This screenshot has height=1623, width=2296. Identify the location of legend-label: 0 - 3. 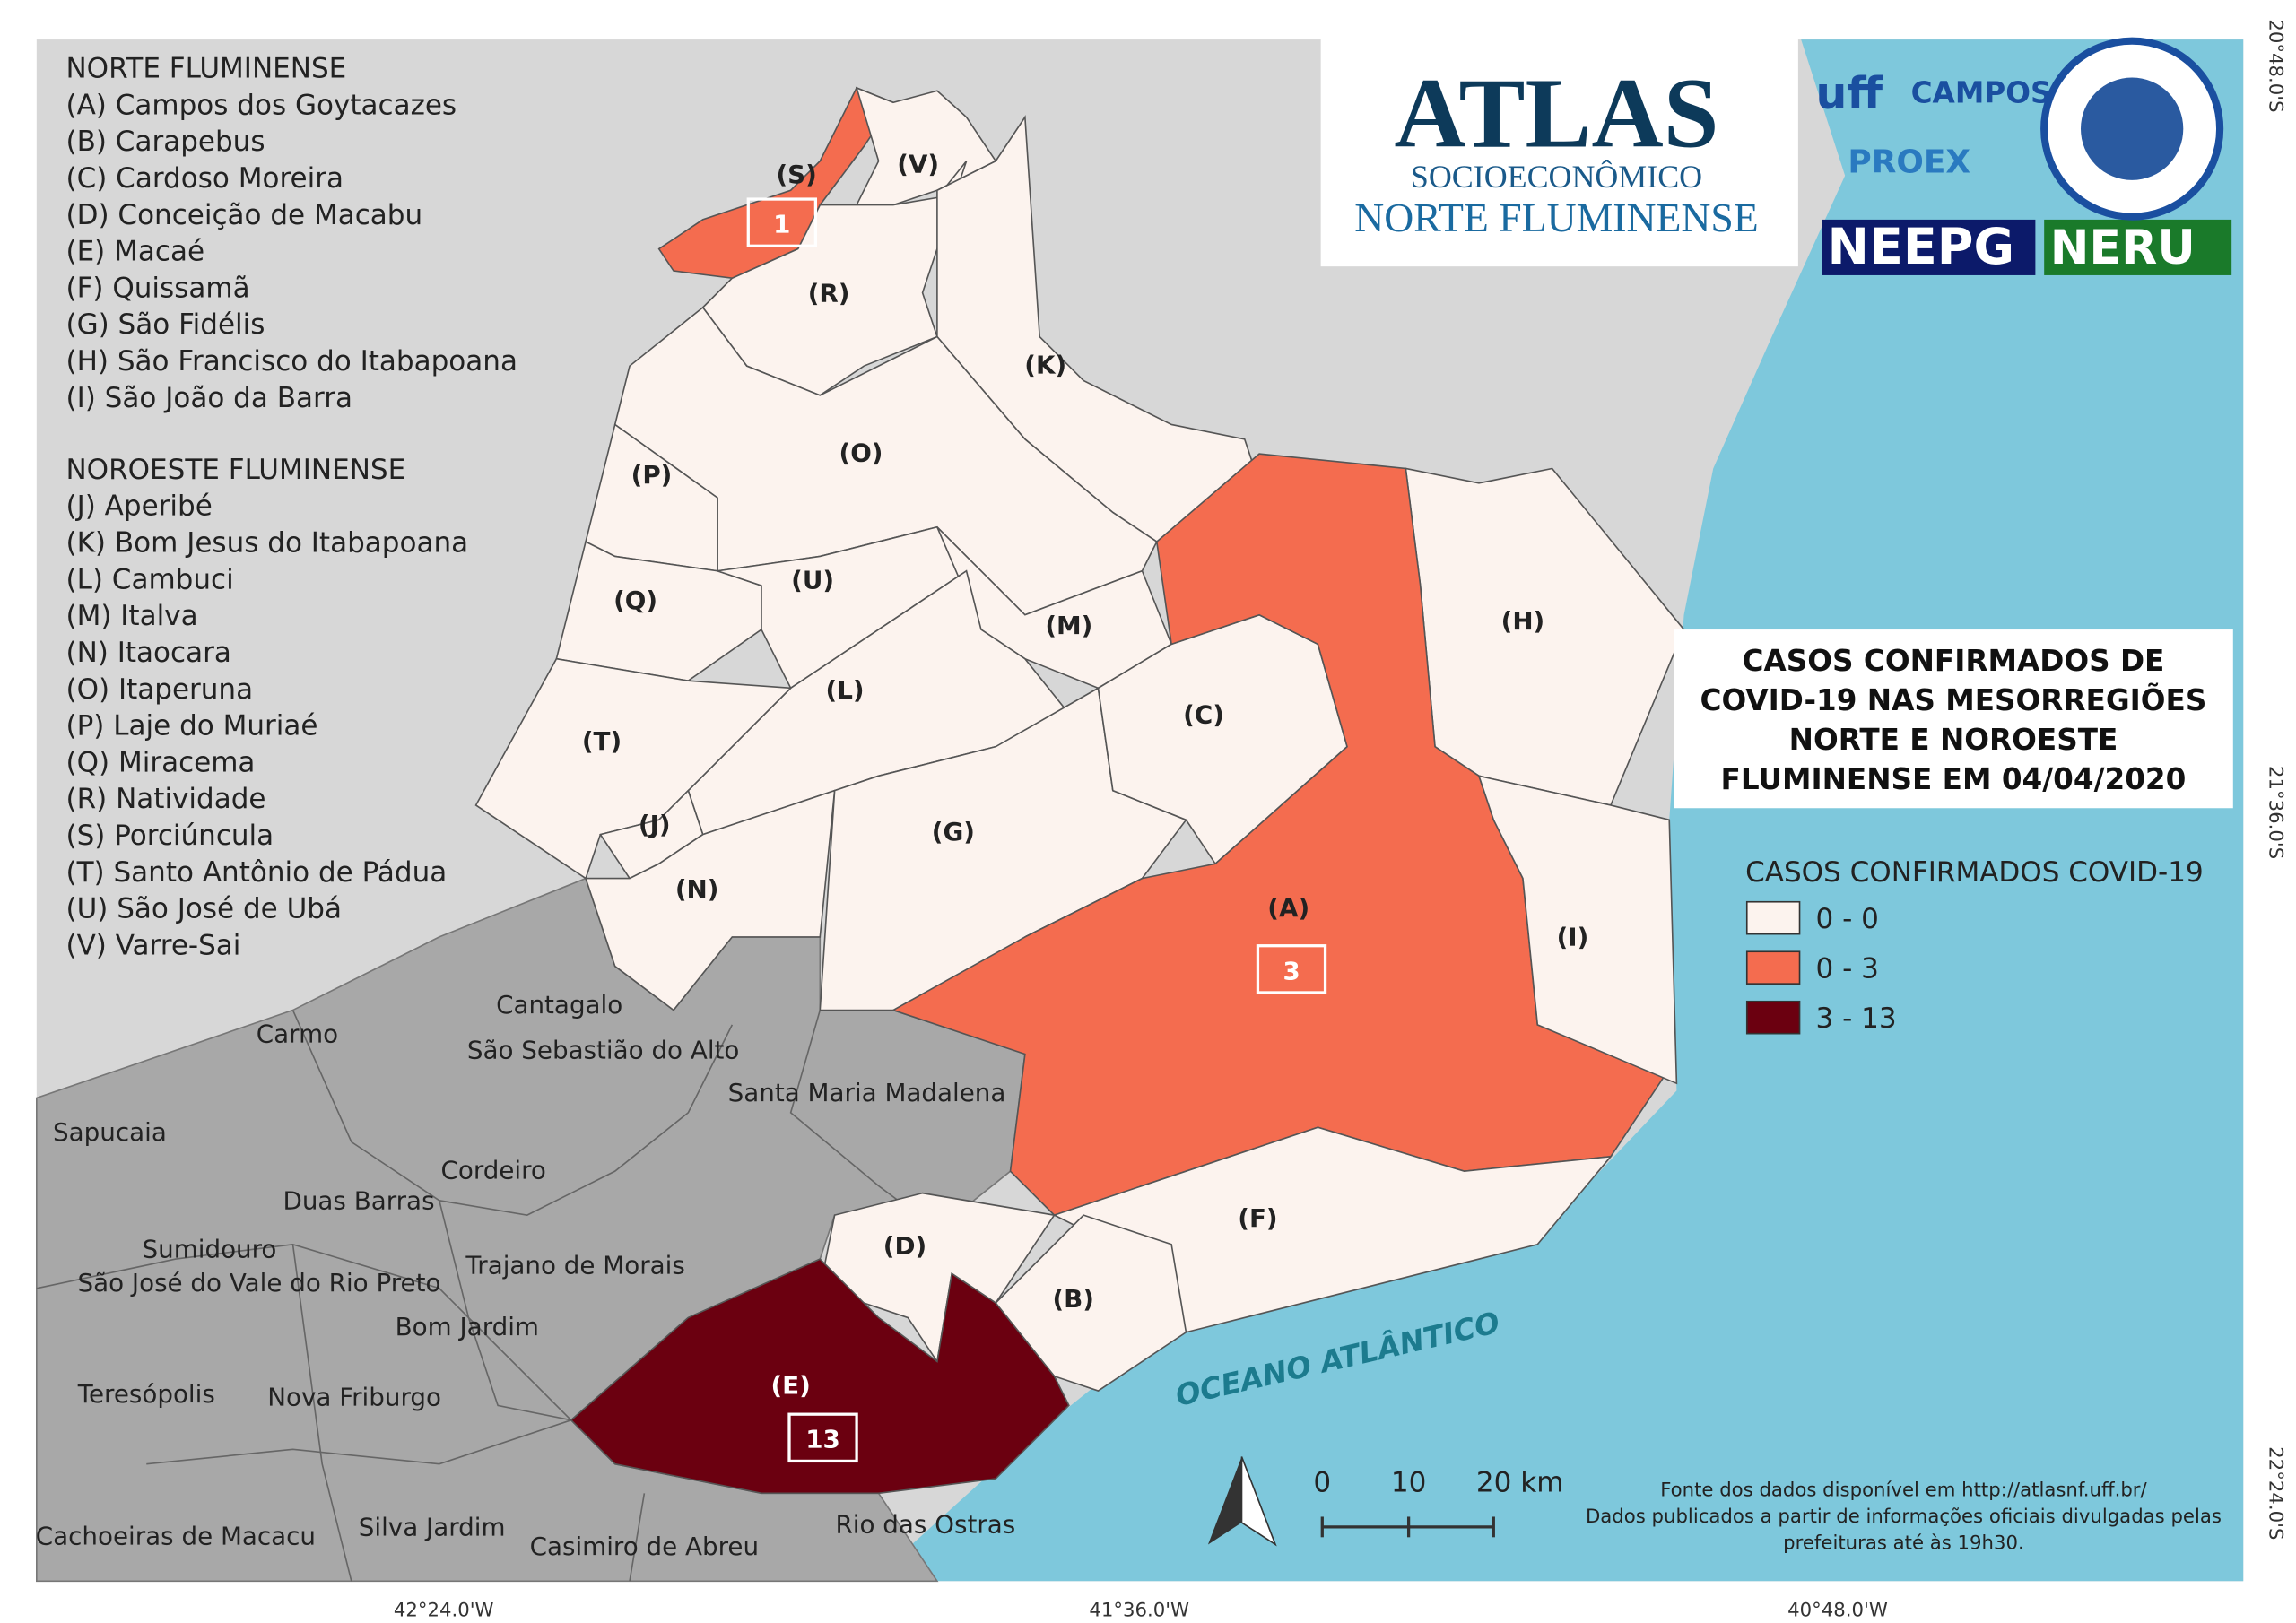
(1846, 969).